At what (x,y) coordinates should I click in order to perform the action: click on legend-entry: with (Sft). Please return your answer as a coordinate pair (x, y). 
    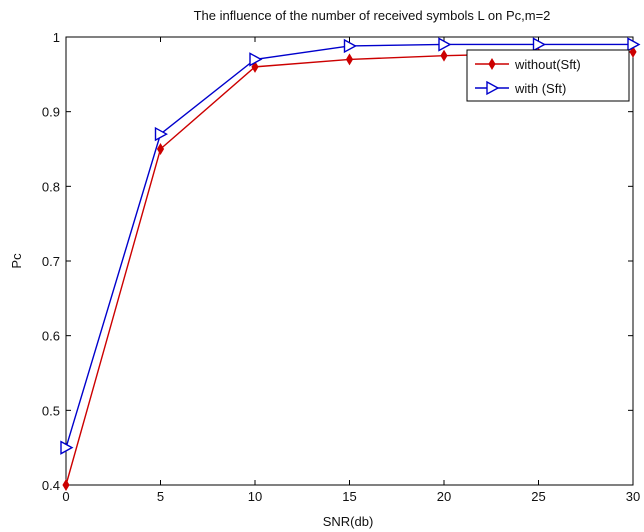
    Looking at the image, I should click on (520, 88).